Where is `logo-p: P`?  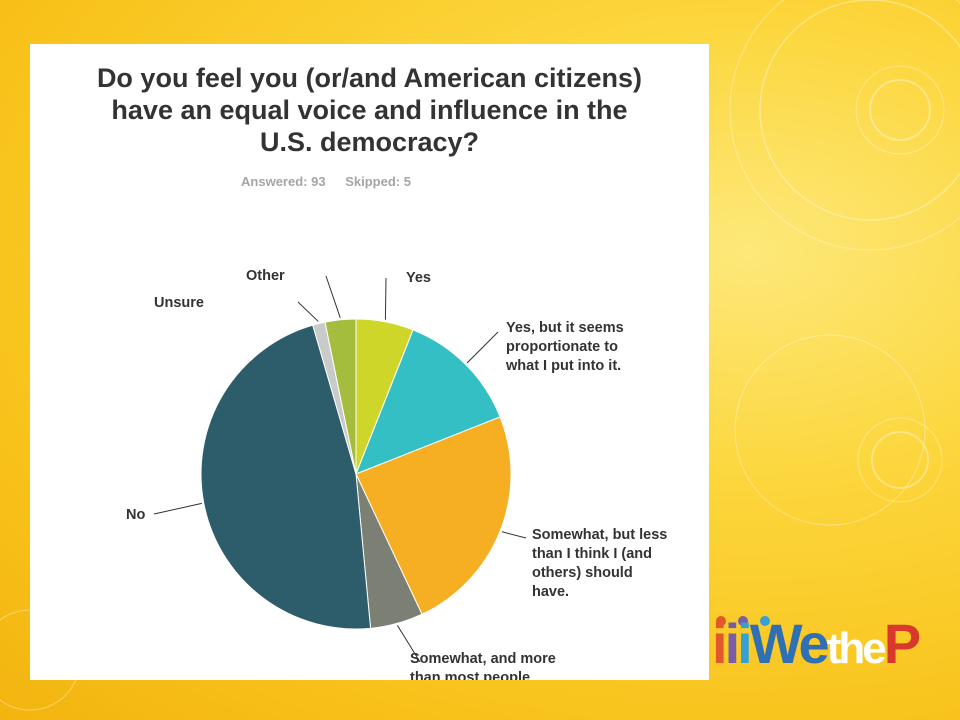
logo-p: P is located at coordinates (902, 643).